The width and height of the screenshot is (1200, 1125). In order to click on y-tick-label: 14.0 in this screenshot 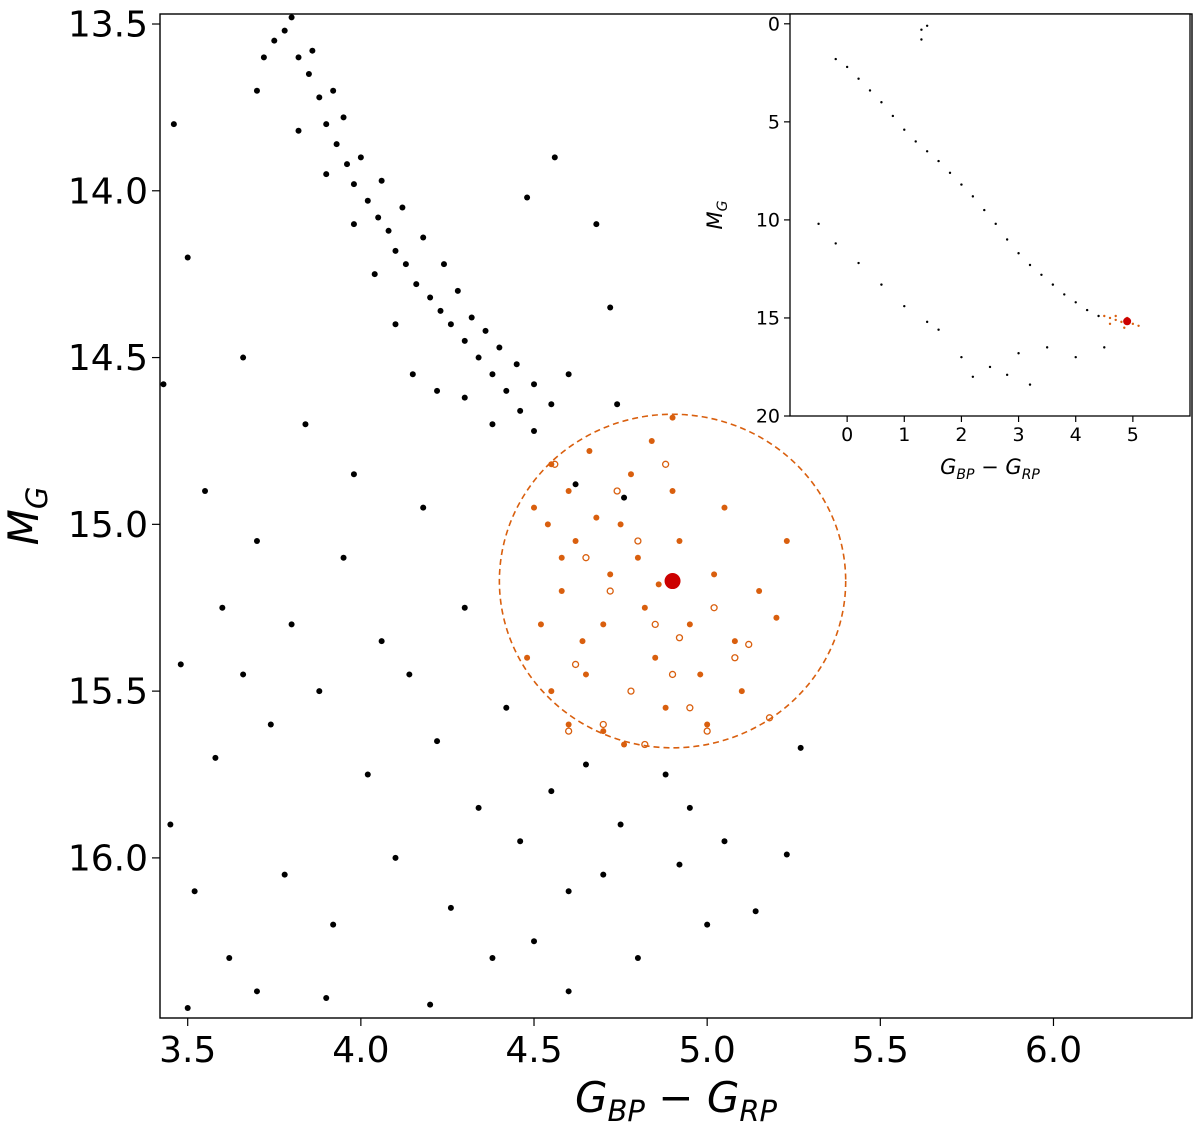, I will do `click(108, 191)`.